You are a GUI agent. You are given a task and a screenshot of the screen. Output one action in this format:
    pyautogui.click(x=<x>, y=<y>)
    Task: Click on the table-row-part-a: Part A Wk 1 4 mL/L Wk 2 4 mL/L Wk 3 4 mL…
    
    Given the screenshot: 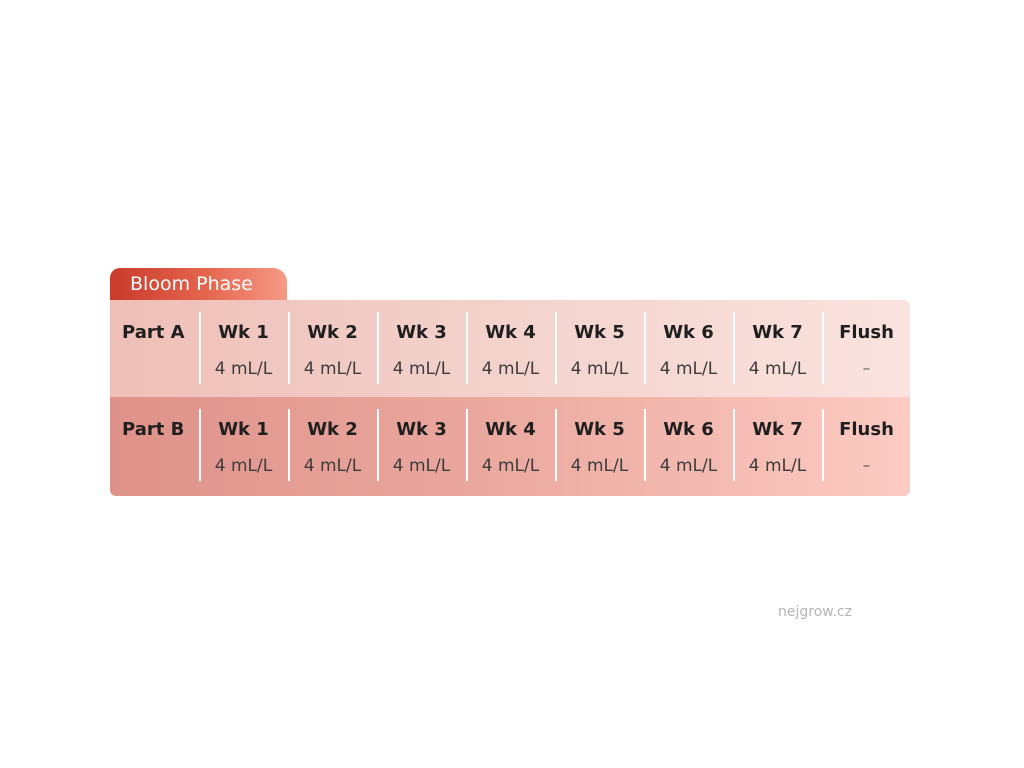 What is the action you would take?
    pyautogui.click(x=510, y=348)
    